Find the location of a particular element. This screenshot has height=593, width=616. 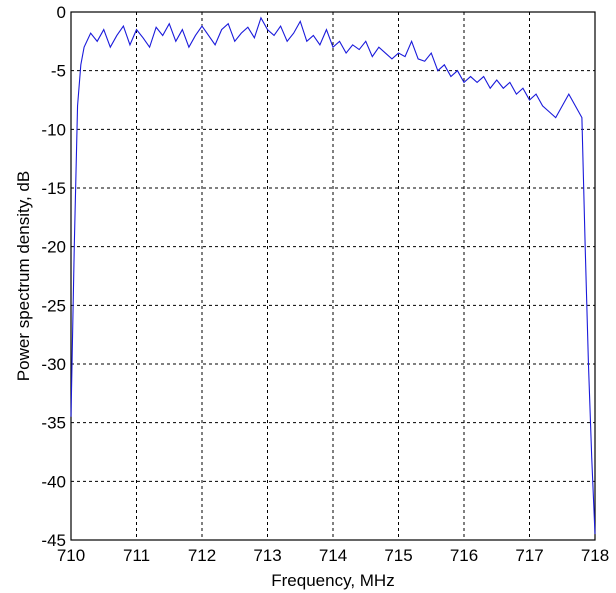

y-tick-label: 0 is located at coordinates (61, 12).